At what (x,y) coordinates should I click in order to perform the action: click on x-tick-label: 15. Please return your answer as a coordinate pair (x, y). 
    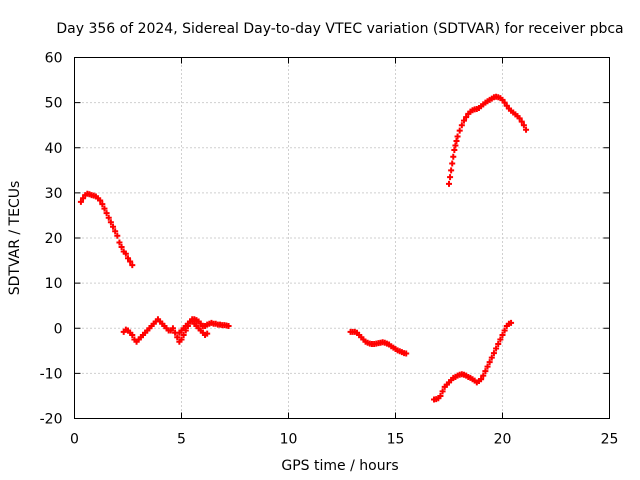
    Looking at the image, I should click on (396, 440).